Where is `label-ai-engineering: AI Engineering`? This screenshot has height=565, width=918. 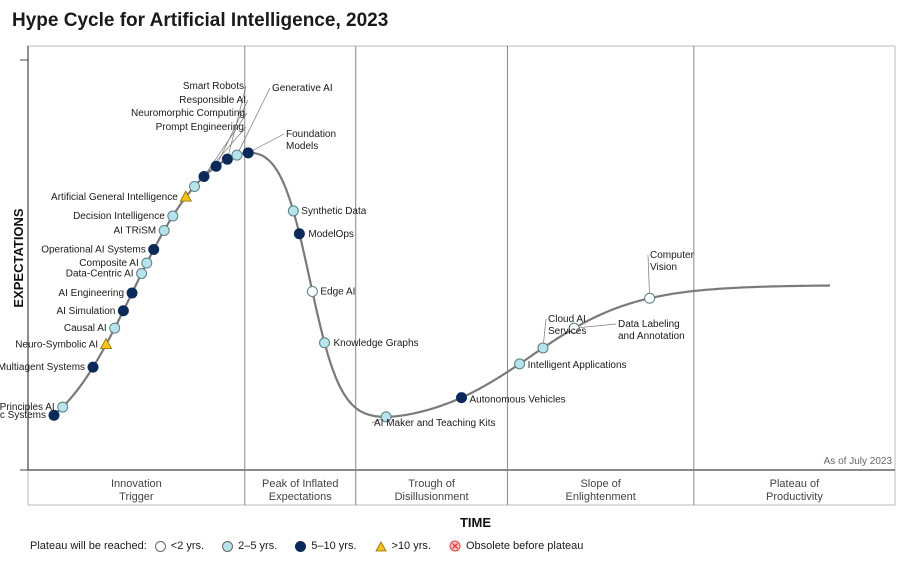
label-ai-engineering: AI Engineering is located at coordinates (91, 293).